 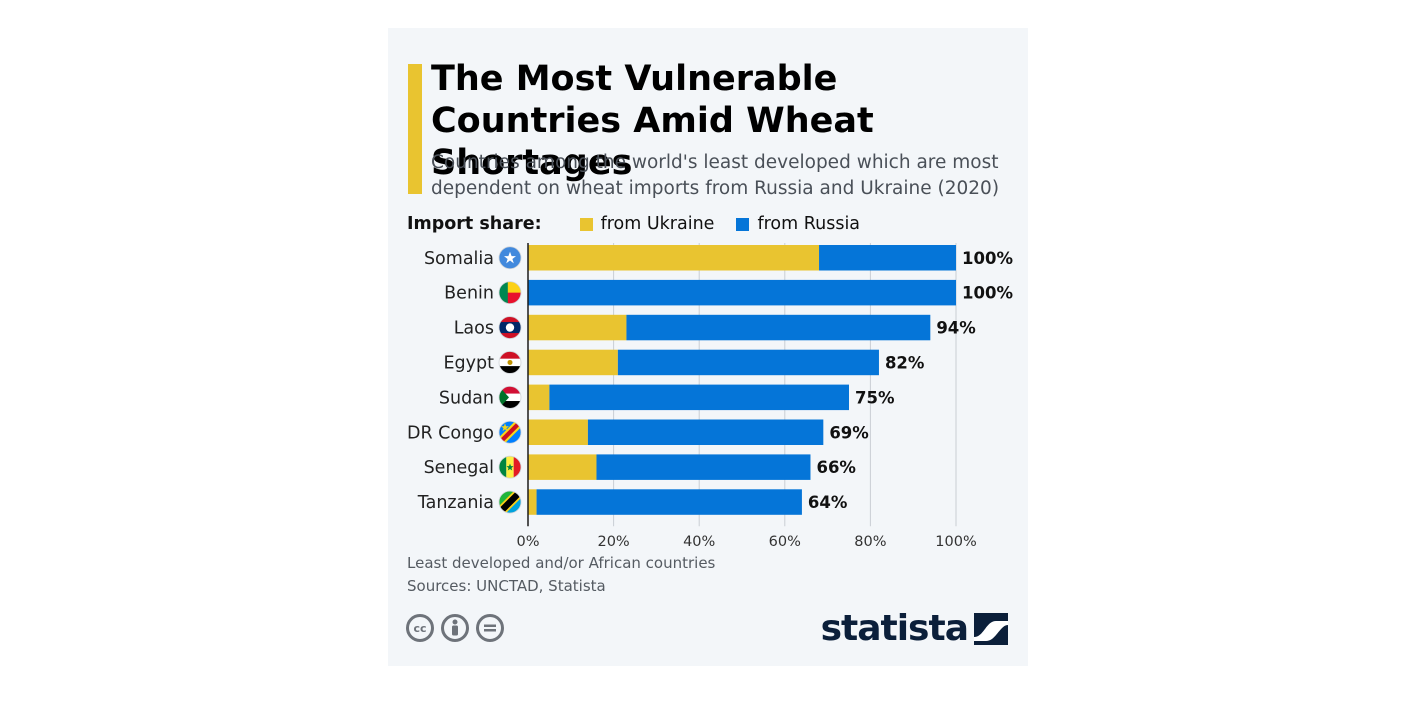 I want to click on tanzania-flag-icon, so click(x=510, y=502).